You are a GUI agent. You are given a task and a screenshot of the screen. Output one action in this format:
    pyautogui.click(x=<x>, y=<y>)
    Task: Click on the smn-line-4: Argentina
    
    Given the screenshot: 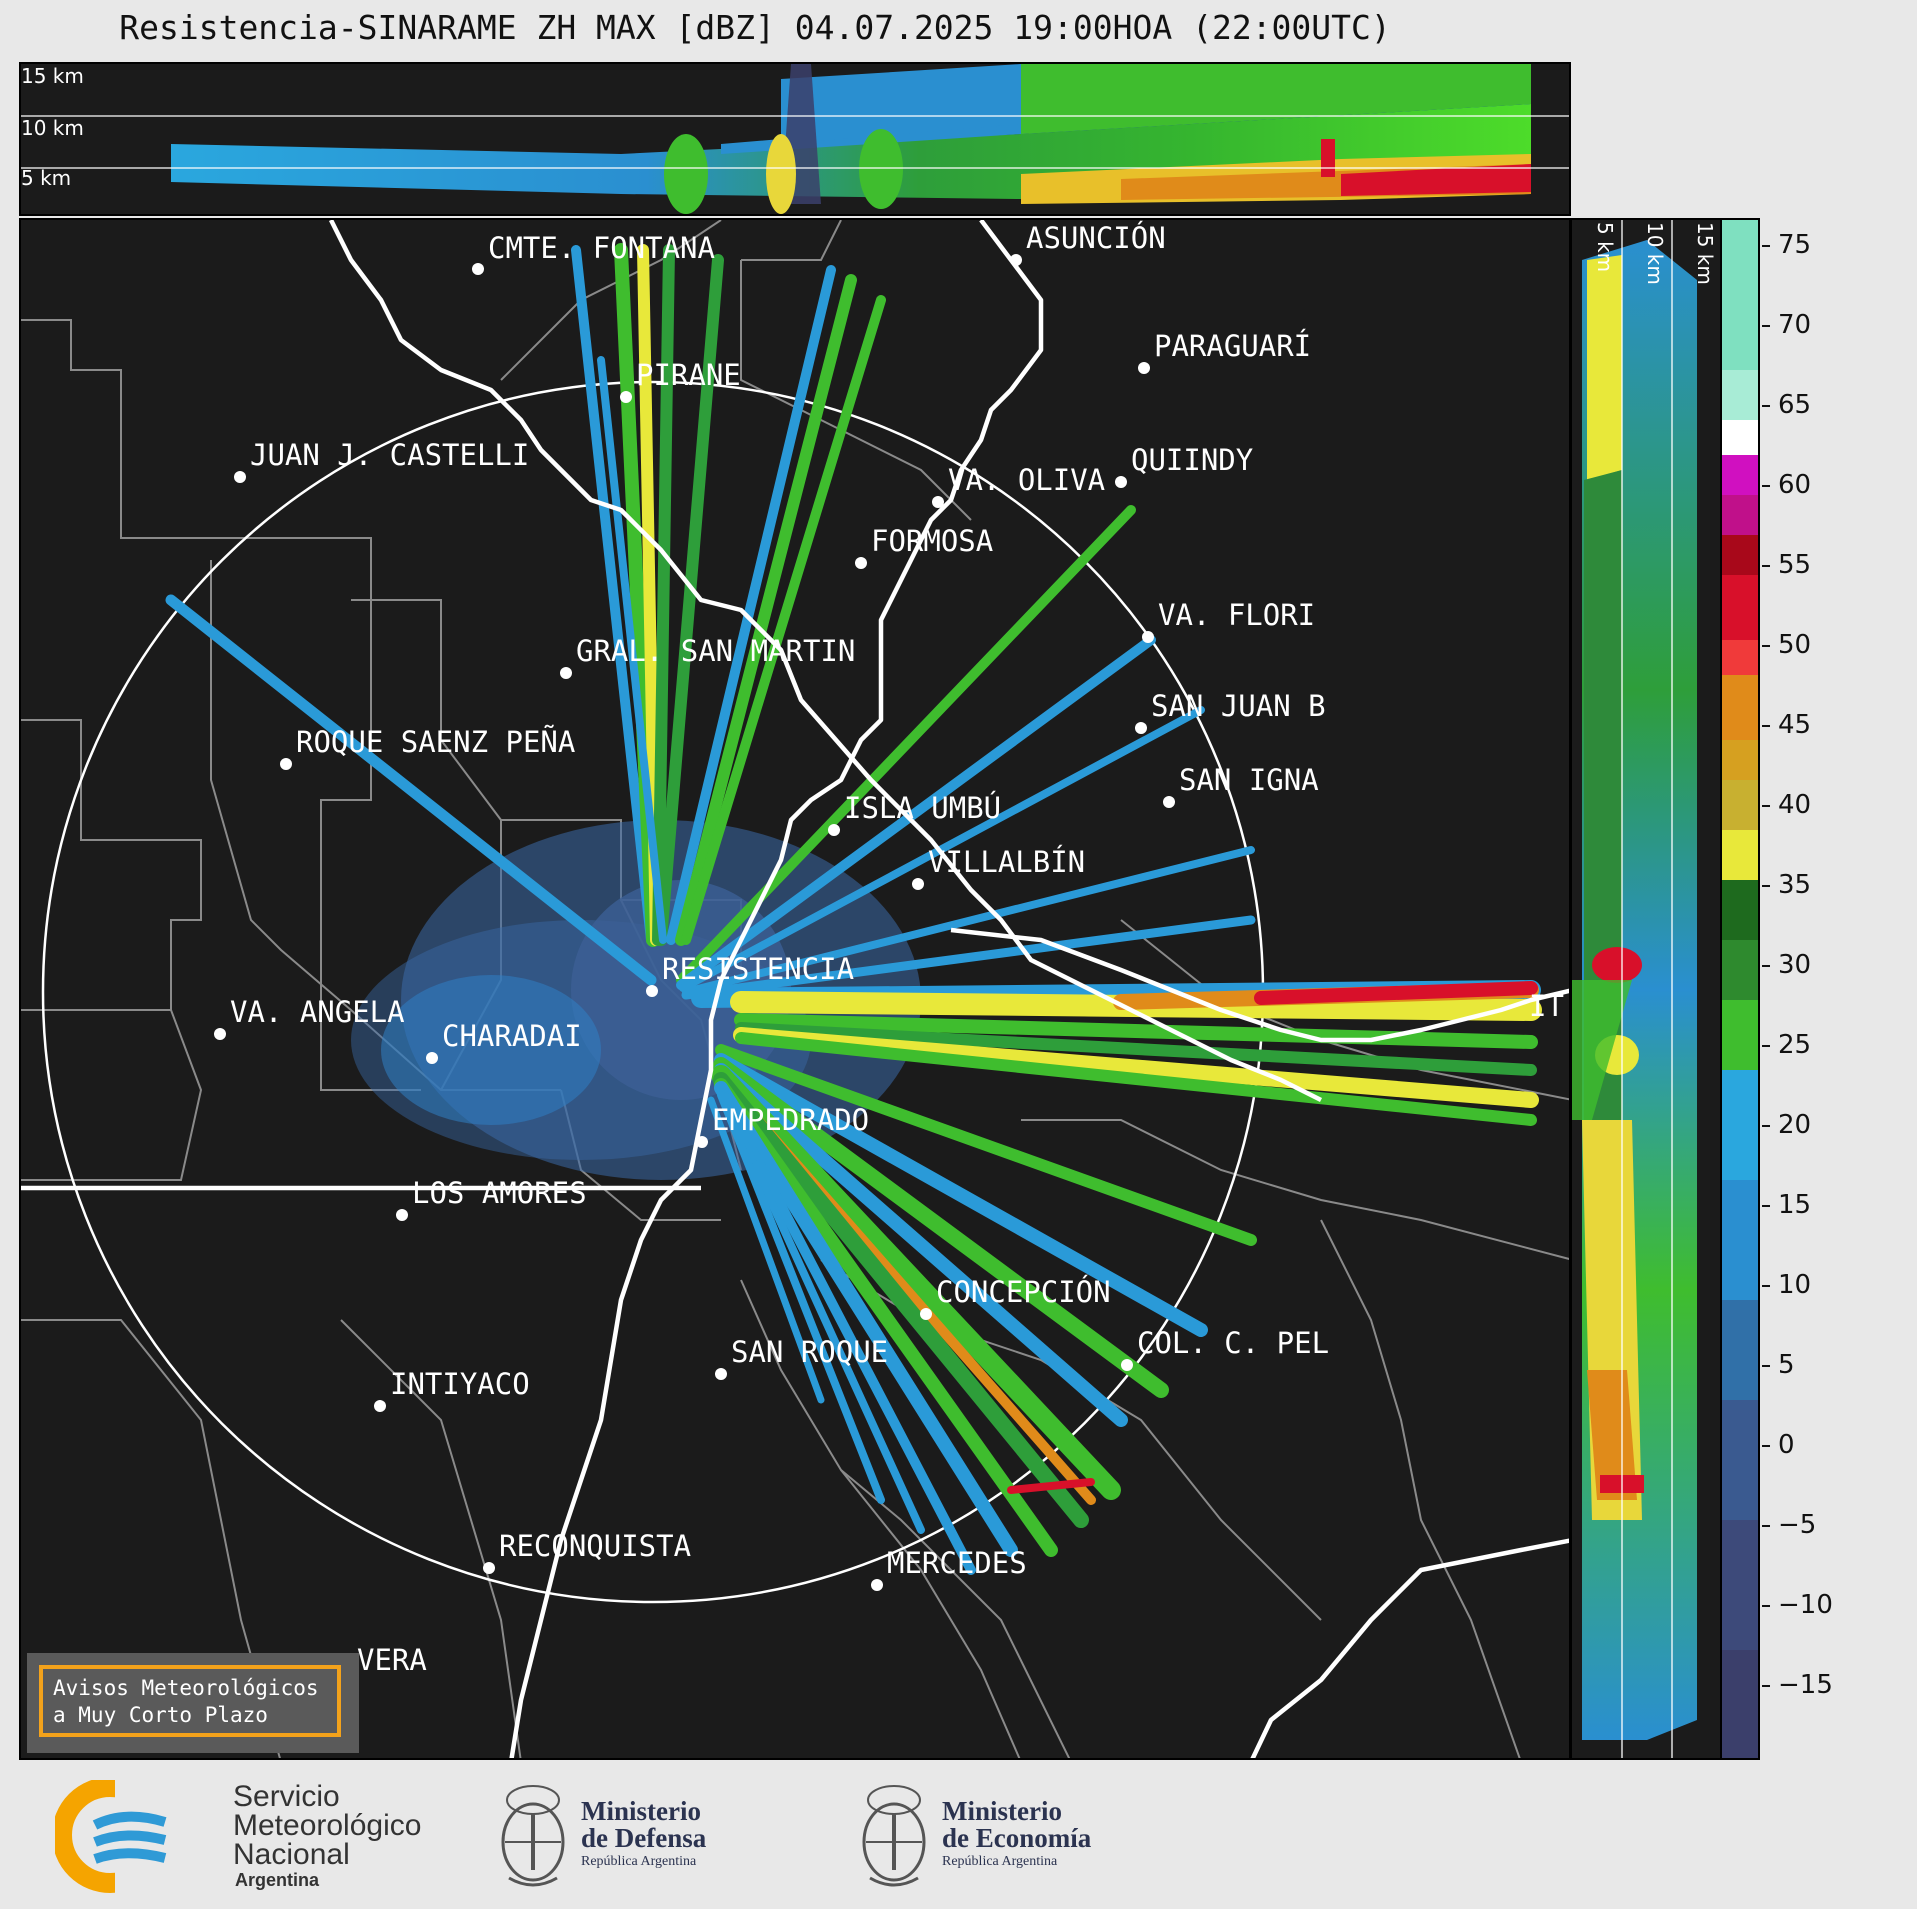 What is the action you would take?
    pyautogui.click(x=277, y=1880)
    